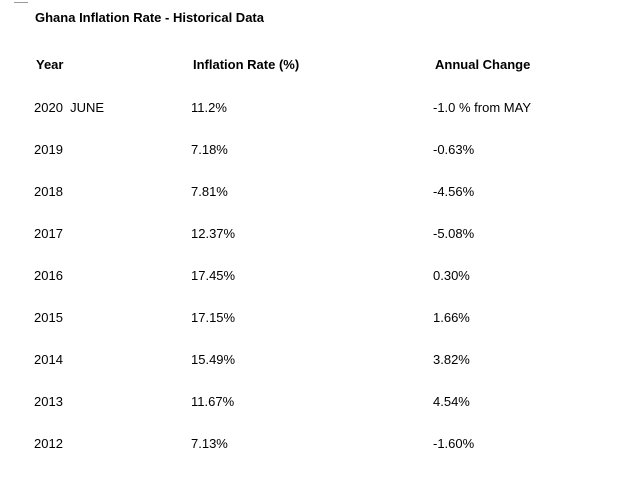 This screenshot has width=639, height=485. What do you see at coordinates (454, 149) in the screenshot?
I see `annual-change-cell: -0.63%` at bounding box center [454, 149].